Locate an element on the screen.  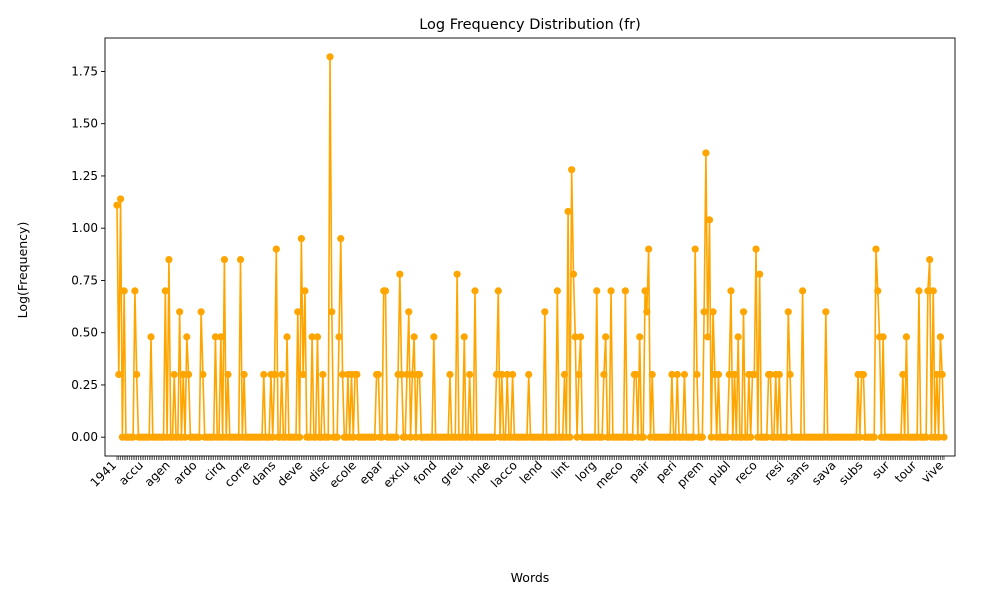
y-tick-label: 0.00 is located at coordinates (84, 437).